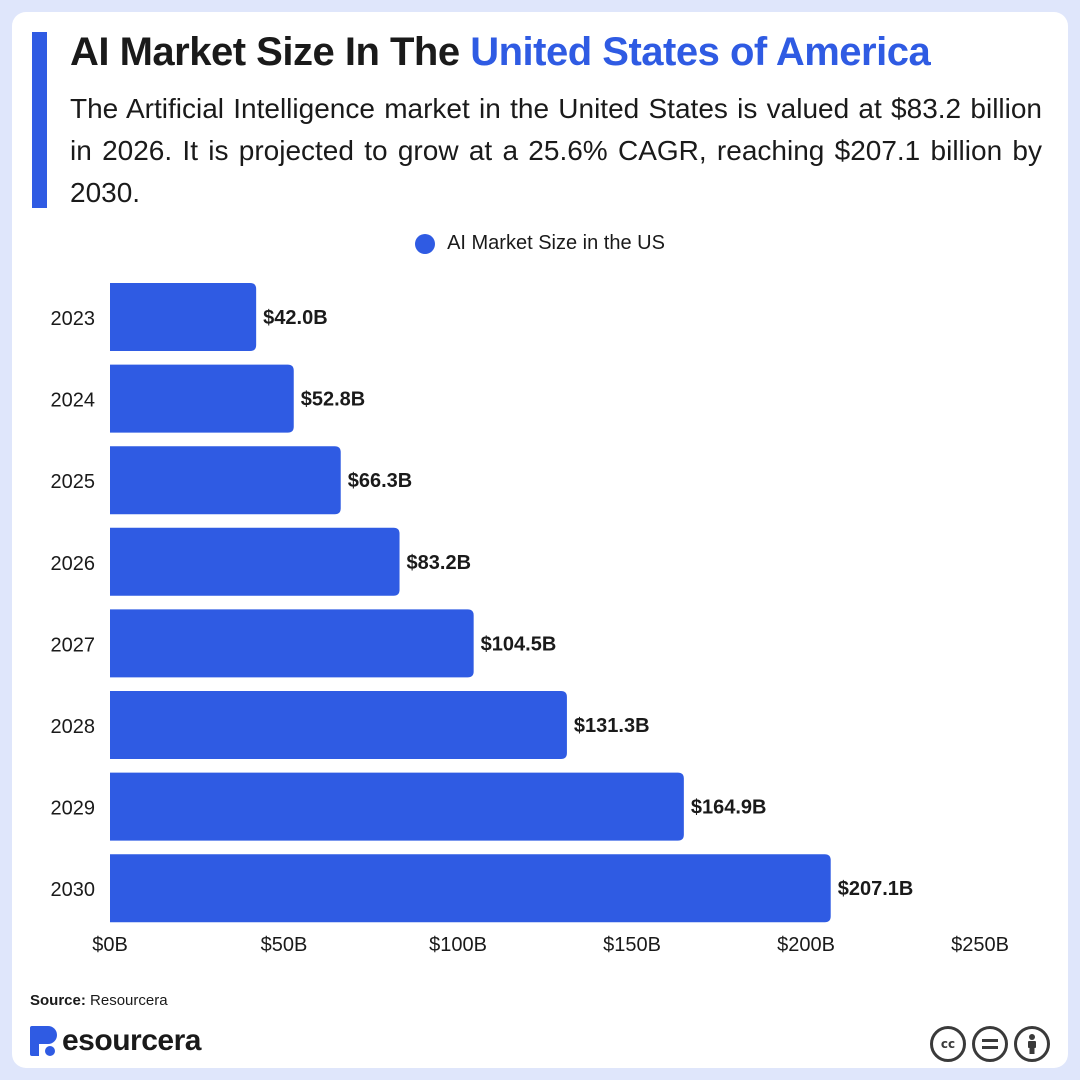 This screenshot has width=1080, height=1080. What do you see at coordinates (425, 243) in the screenshot?
I see `legend-swatch` at bounding box center [425, 243].